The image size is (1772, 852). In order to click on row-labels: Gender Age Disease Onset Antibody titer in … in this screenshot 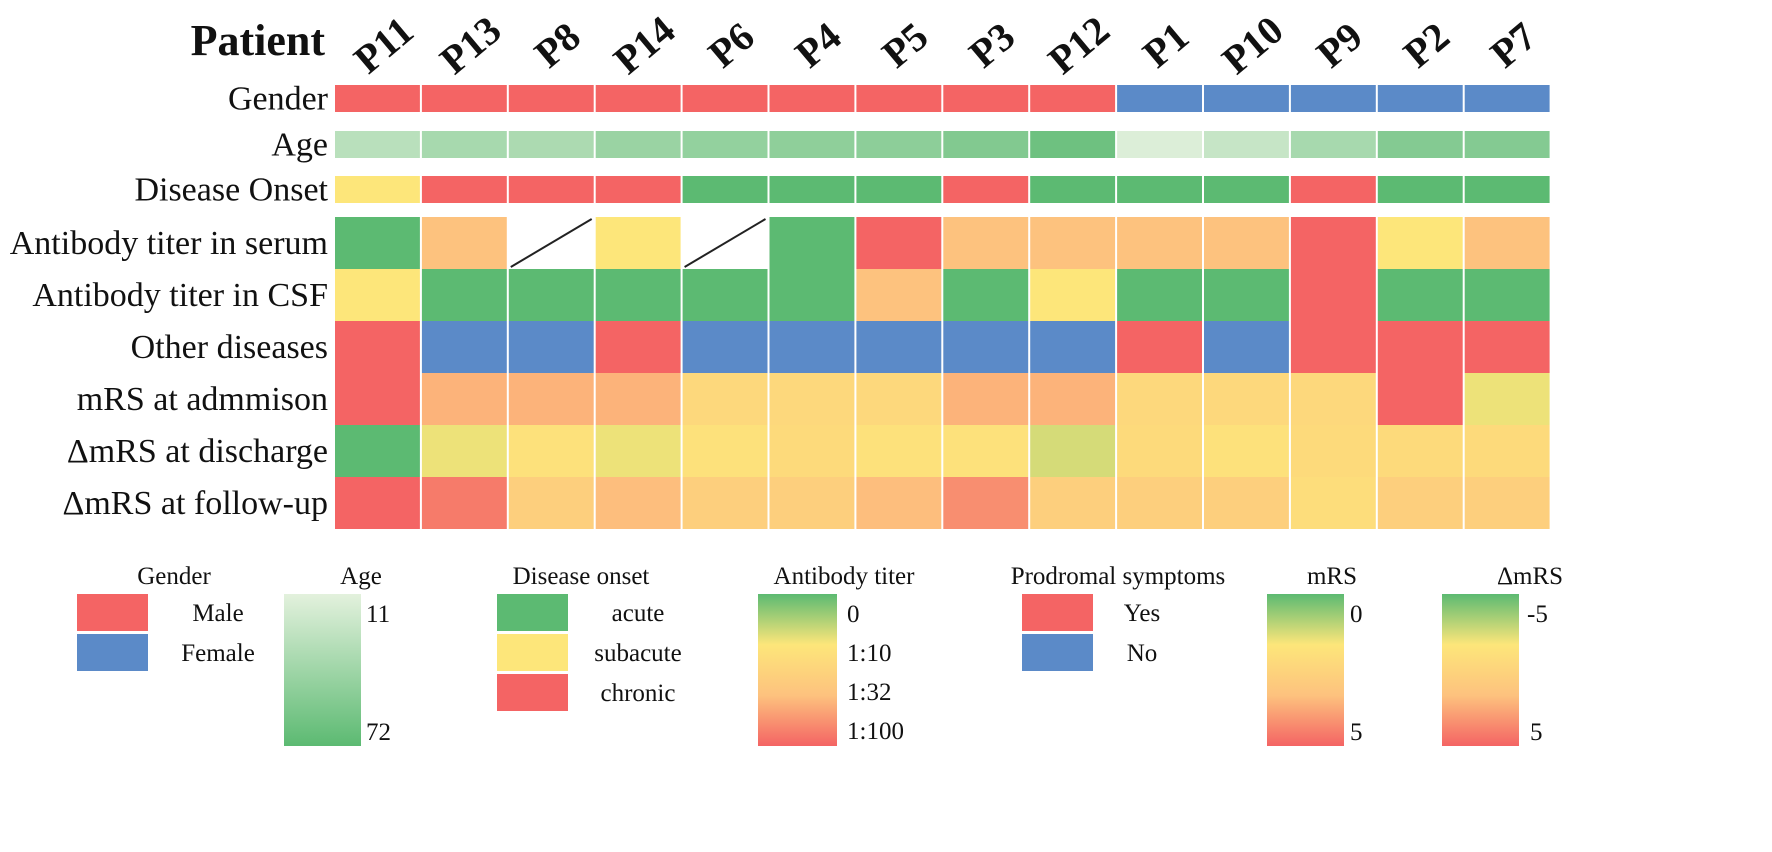, I will do `click(169, 302)`.